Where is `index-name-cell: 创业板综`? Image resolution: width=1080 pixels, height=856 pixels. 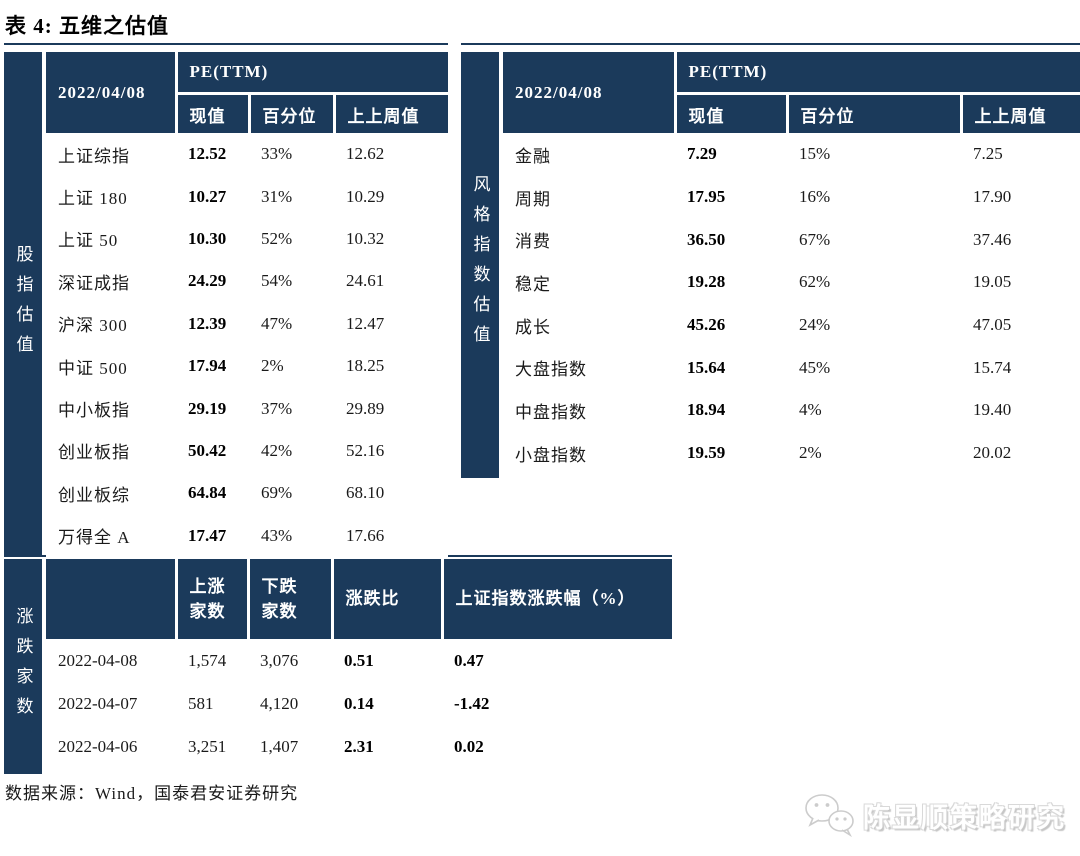
index-name-cell: 创业板综 is located at coordinates (111, 493).